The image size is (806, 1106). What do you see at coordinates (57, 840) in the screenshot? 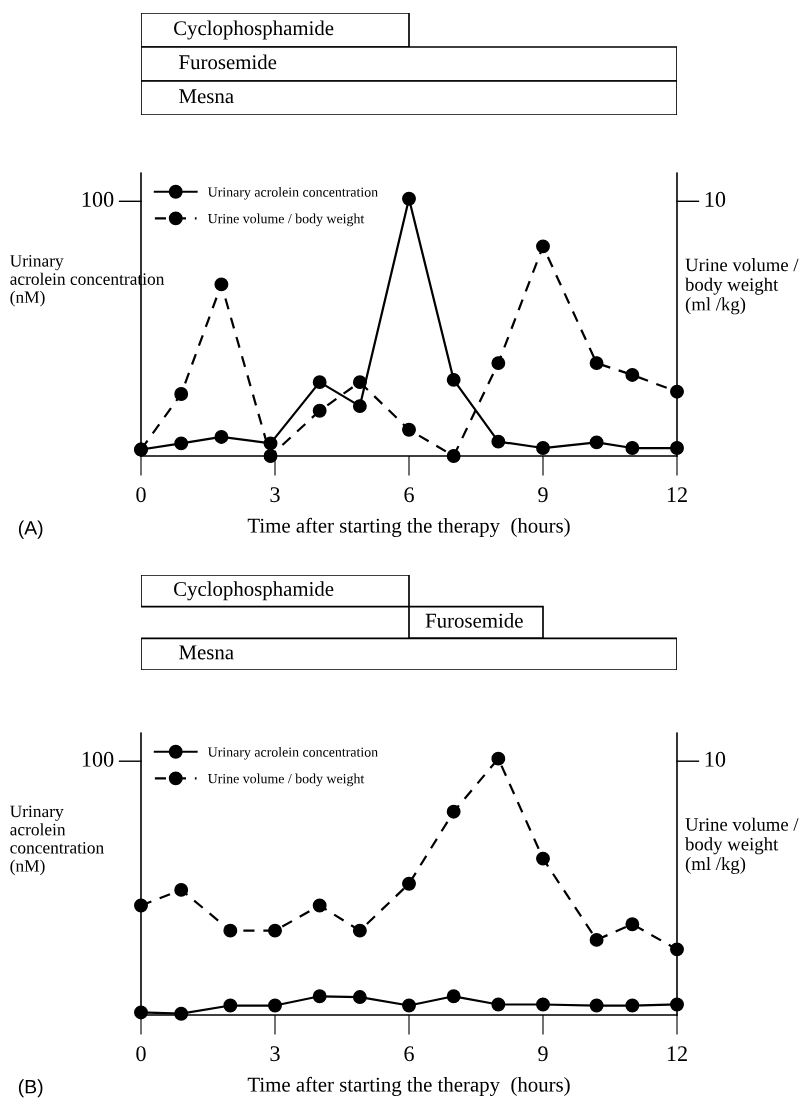
I see `y-axis-title: Urinary acrolein concentration (nM)` at bounding box center [57, 840].